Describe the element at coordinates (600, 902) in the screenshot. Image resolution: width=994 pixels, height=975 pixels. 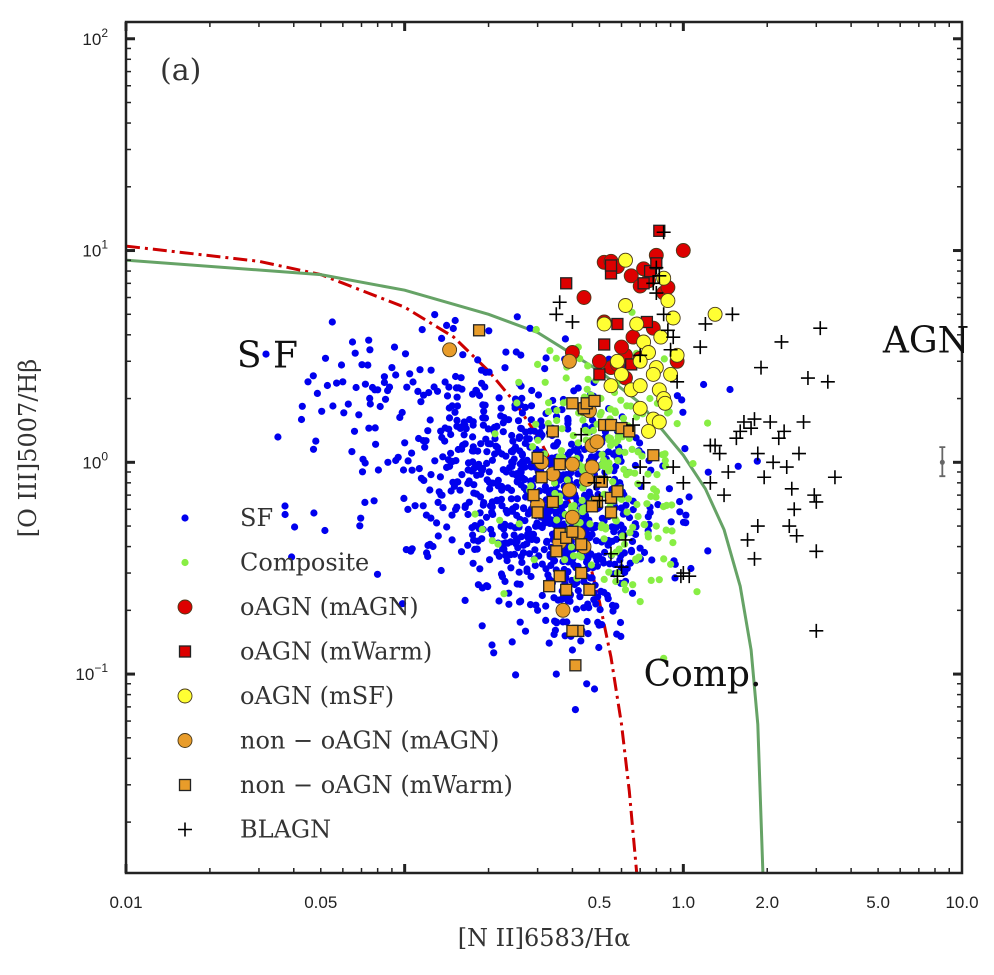
I see `x-tick-label: 0.5` at that location.